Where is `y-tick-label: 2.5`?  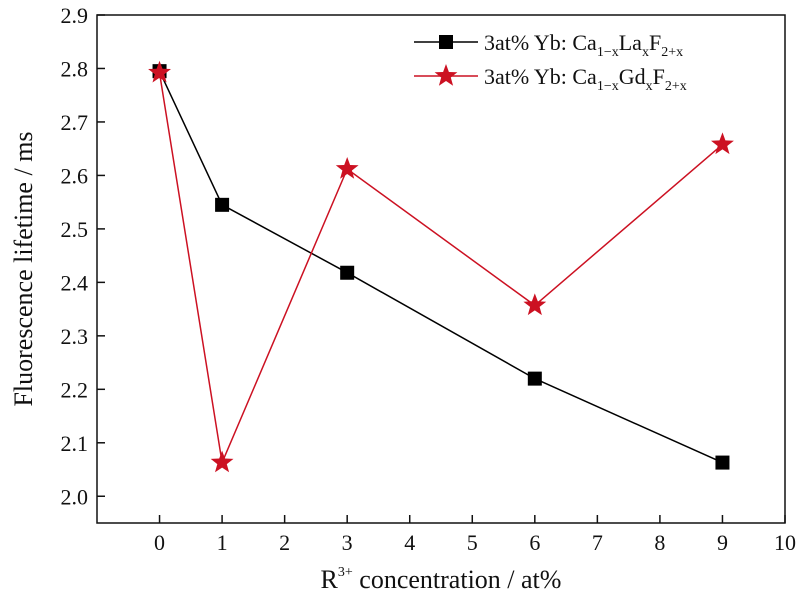
y-tick-label: 2.5 is located at coordinates (75, 229).